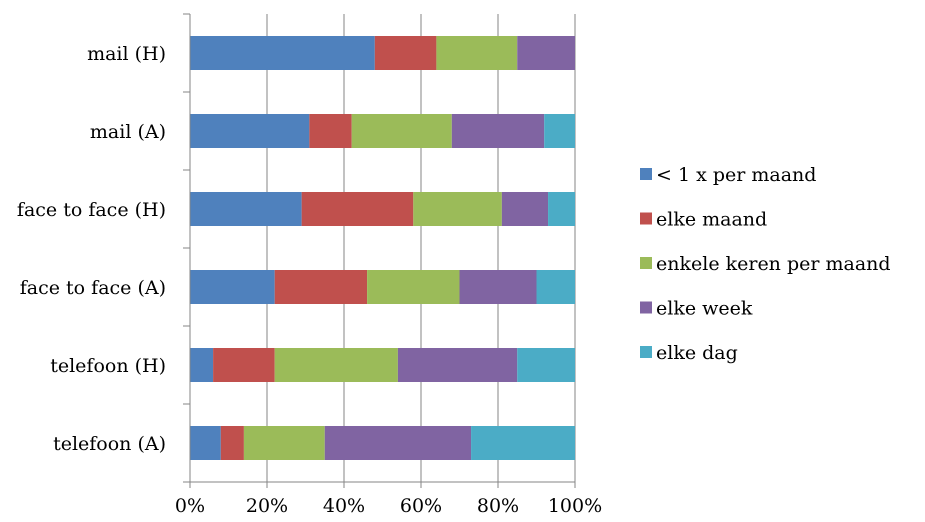  What do you see at coordinates (773, 264) in the screenshot?
I see `legend-label: enkele keren per maand` at bounding box center [773, 264].